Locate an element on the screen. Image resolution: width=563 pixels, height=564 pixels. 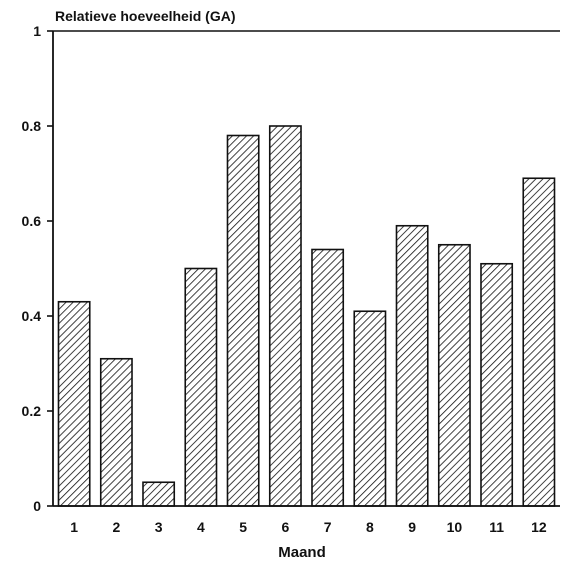
x-tick-label: 3 is located at coordinates (159, 527).